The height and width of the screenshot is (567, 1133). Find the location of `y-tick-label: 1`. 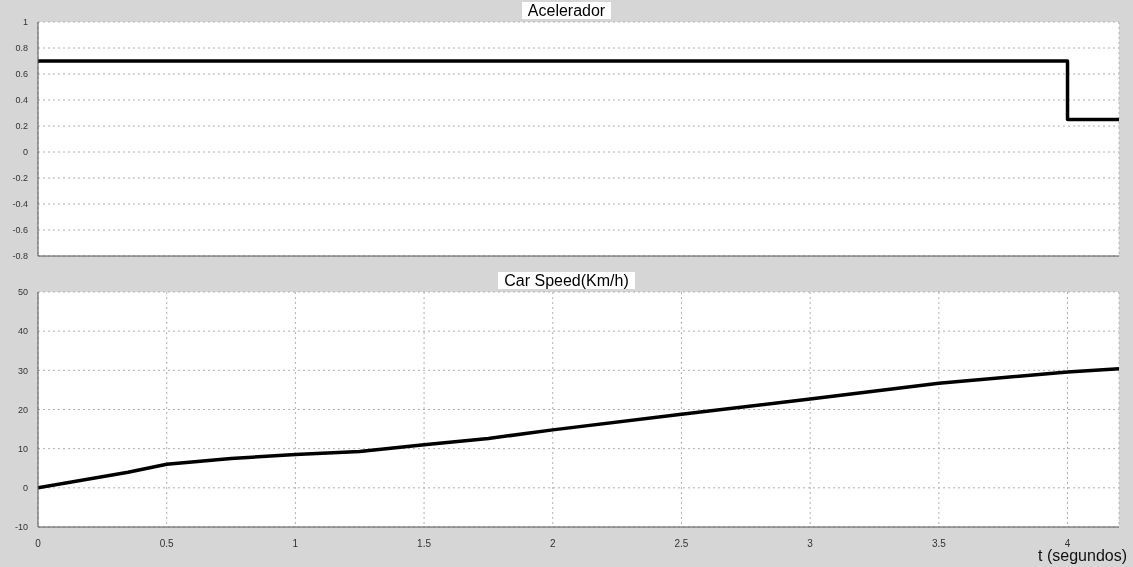

y-tick-label: 1 is located at coordinates (25, 22).